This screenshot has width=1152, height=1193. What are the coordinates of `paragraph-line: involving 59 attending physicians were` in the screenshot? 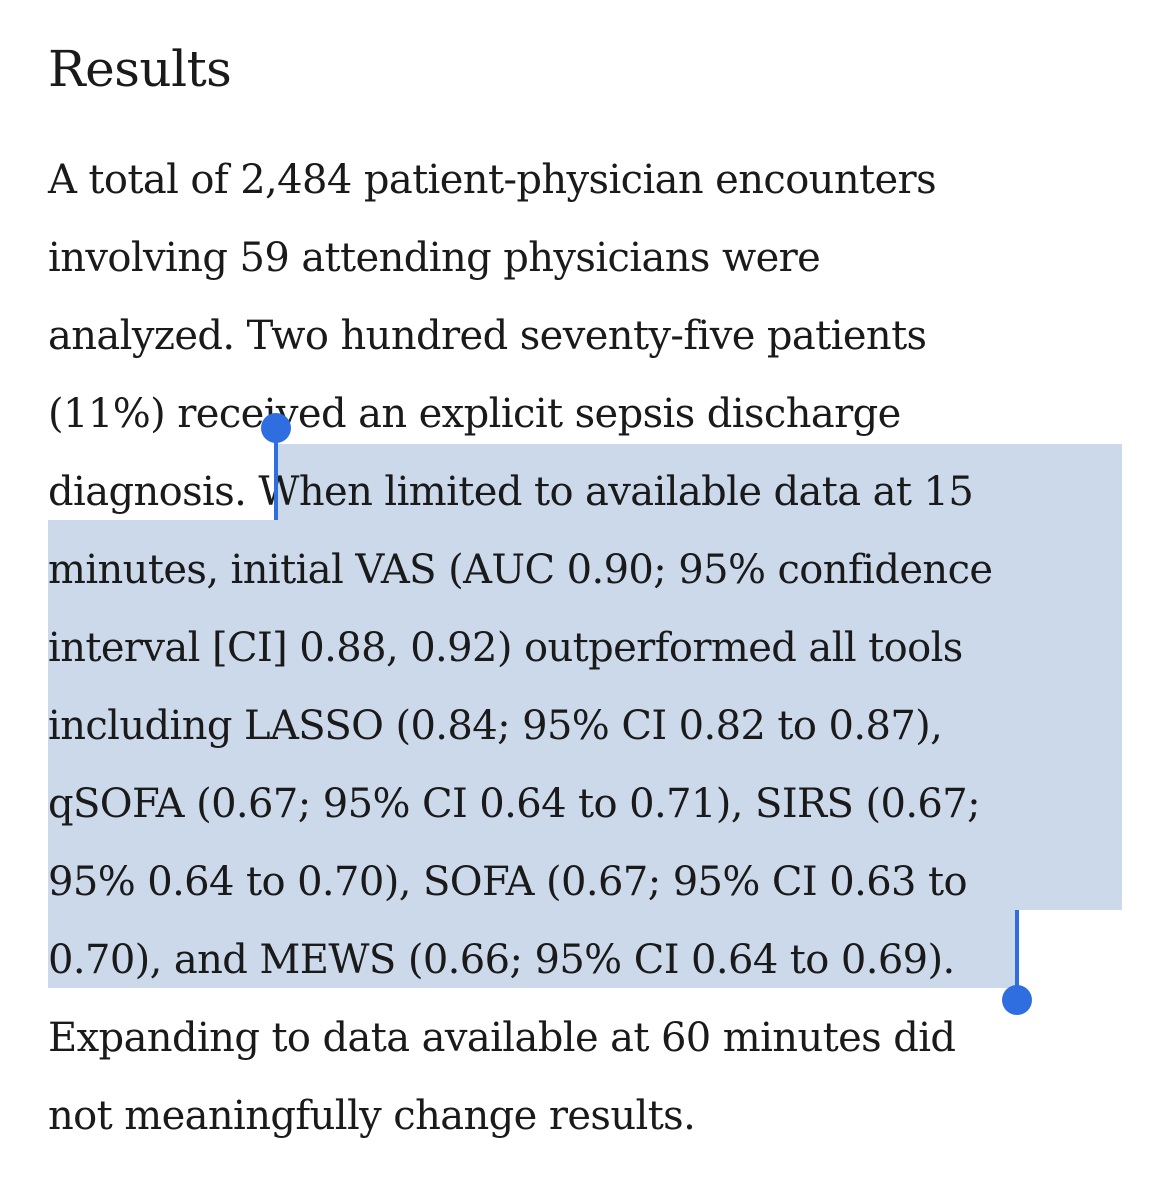 It's located at (434, 258).